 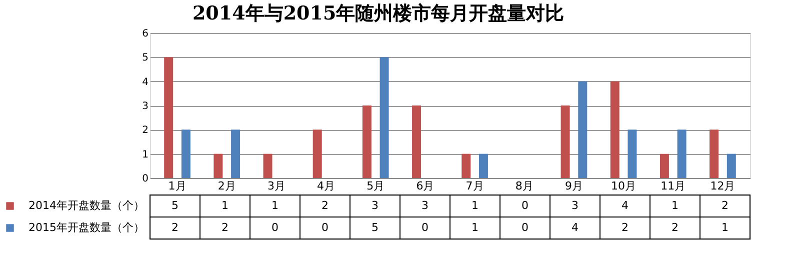 I want to click on x-tick-label: 5月, so click(x=375, y=186).